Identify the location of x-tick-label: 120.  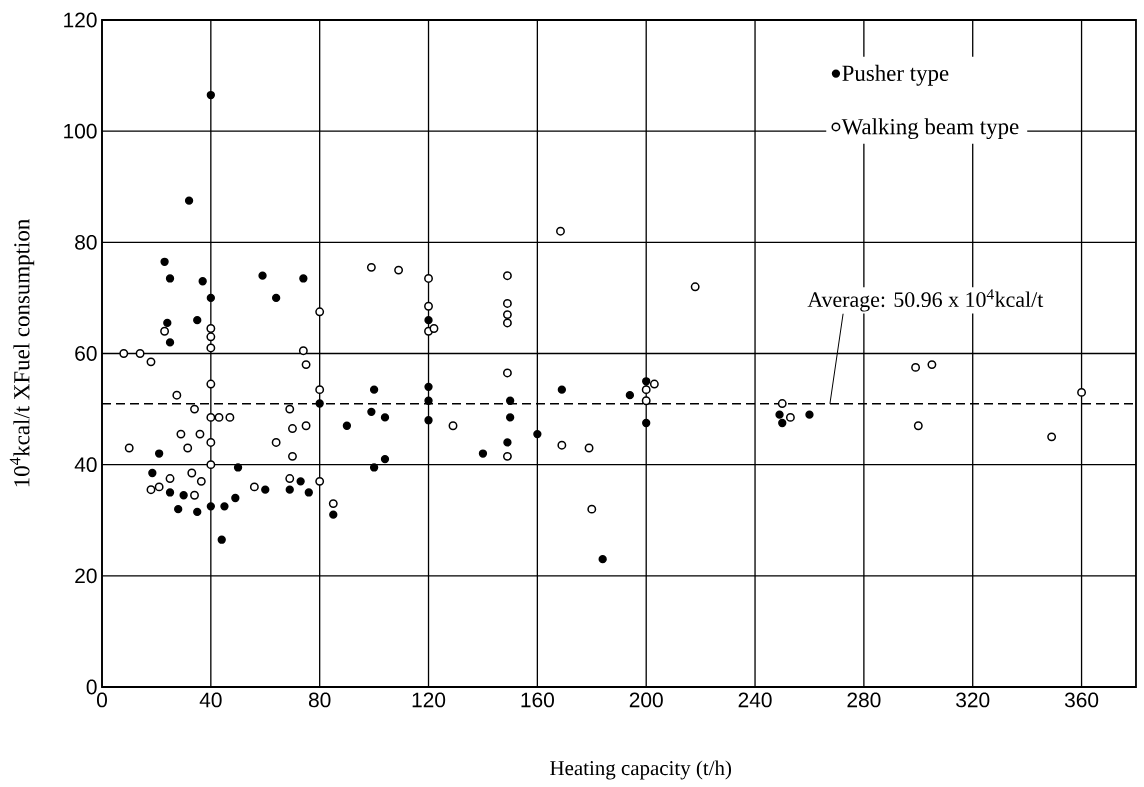
(429, 700).